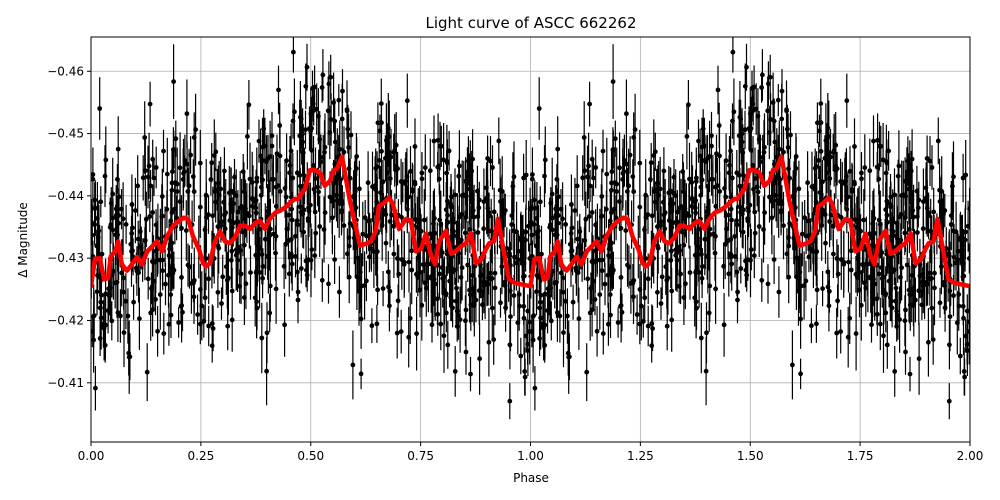  What do you see at coordinates (531, 23) in the screenshot?
I see `chart-title: Light curve of ASCC 662262` at bounding box center [531, 23].